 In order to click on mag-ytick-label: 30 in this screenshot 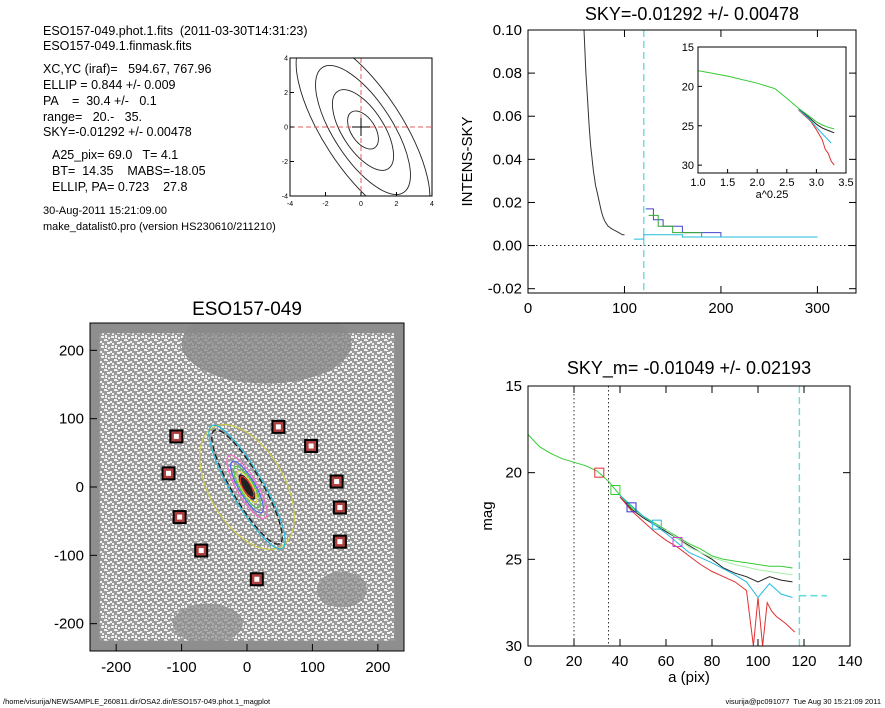, I will do `click(513, 646)`.